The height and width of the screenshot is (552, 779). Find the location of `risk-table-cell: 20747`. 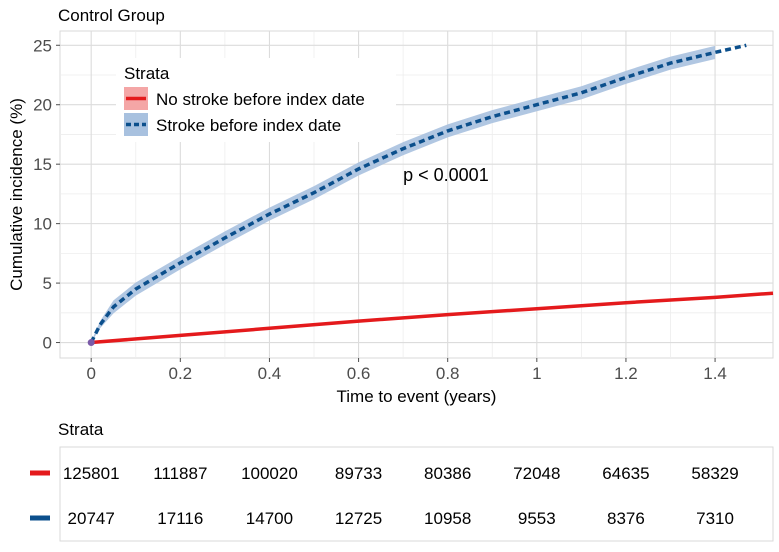

risk-table-cell: 20747 is located at coordinates (91, 518).